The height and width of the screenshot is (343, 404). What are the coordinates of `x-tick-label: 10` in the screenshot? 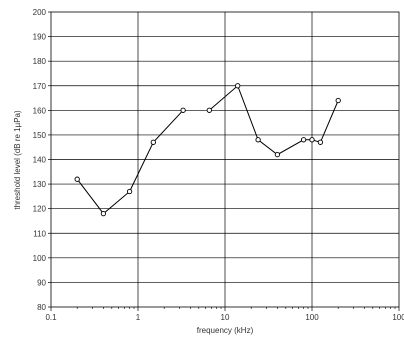 It's located at (225, 317).